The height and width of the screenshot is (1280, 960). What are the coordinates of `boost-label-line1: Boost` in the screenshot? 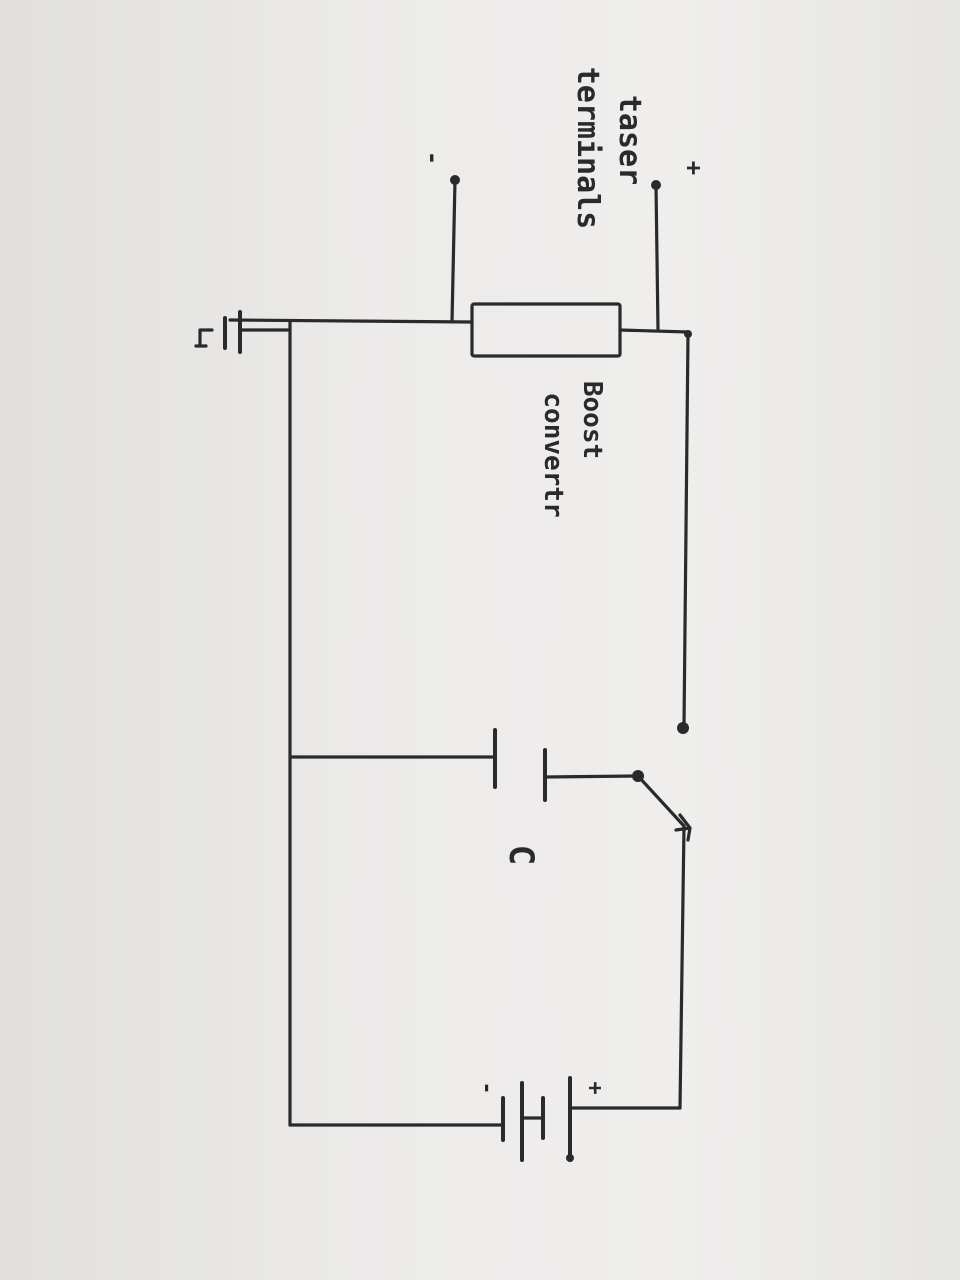 It's located at (592, 420).